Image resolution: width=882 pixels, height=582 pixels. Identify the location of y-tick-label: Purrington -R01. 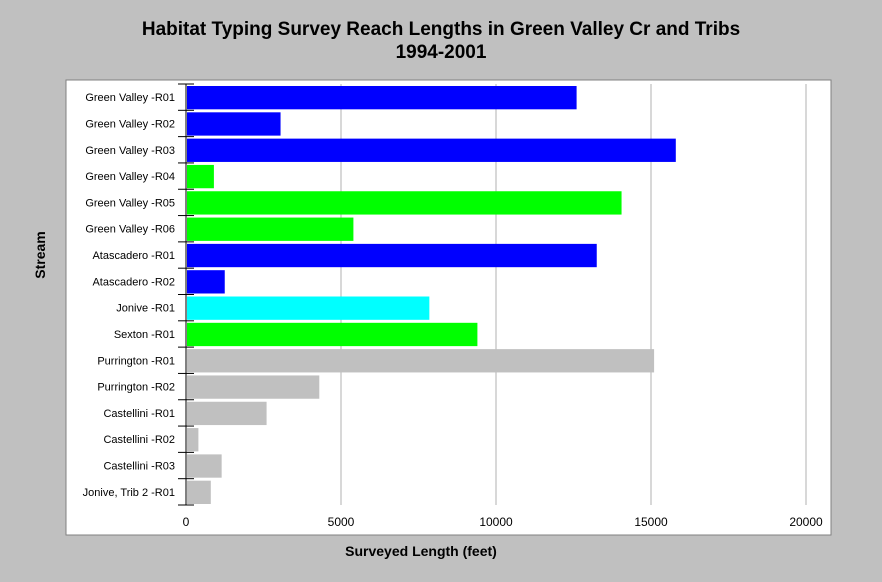
(136, 361).